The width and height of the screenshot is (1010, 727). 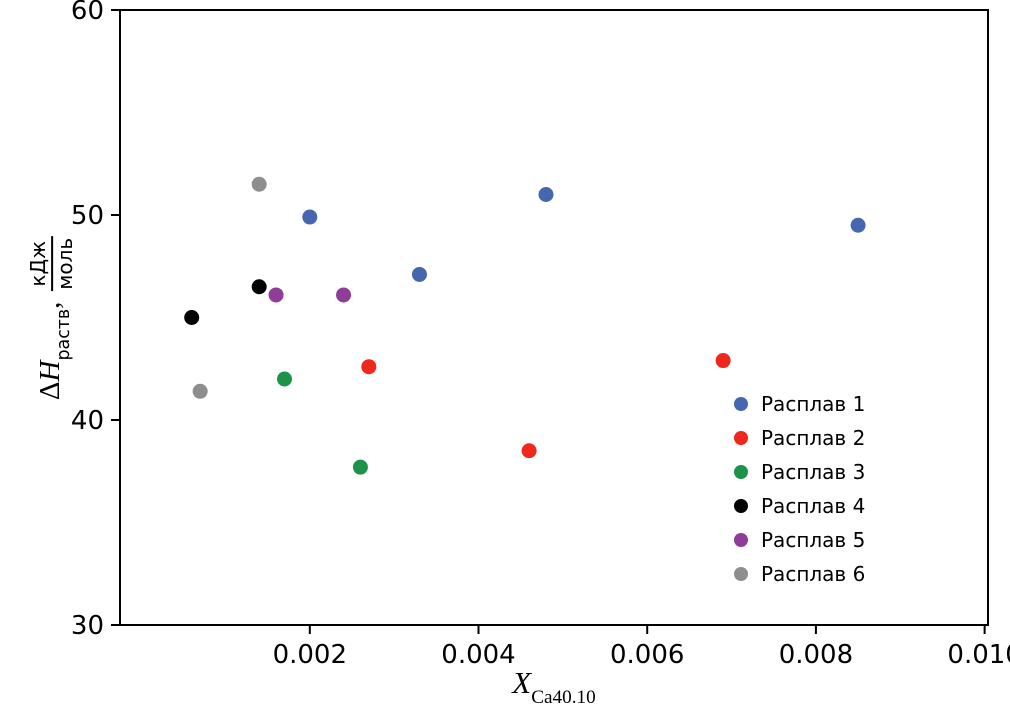 I want to click on legend-label: Расплав 2, so click(x=813, y=438).